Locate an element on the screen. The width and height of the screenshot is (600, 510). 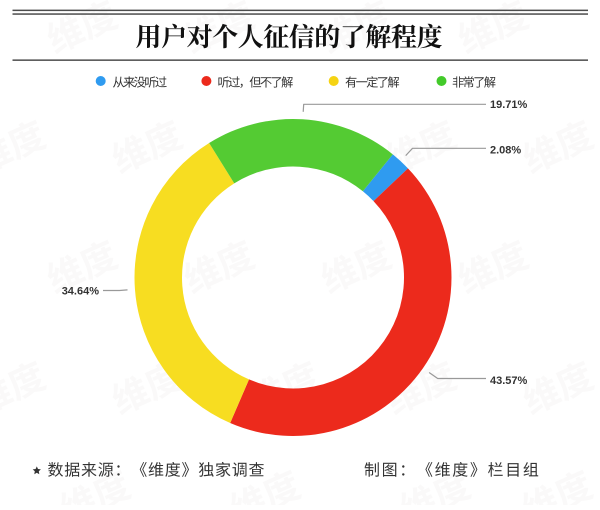
svg-text: 43.57% is located at coordinates (509, 381).